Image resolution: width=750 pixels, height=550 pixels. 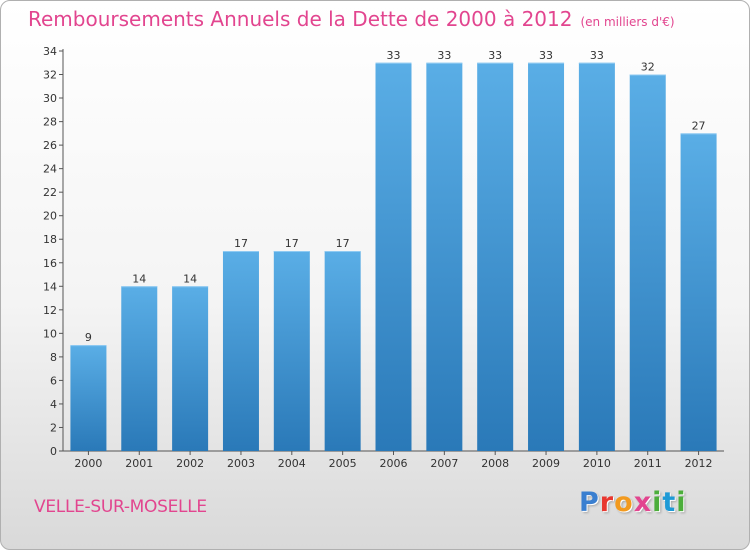 What do you see at coordinates (53, 451) in the screenshot?
I see `y-tick-label: 0` at bounding box center [53, 451].